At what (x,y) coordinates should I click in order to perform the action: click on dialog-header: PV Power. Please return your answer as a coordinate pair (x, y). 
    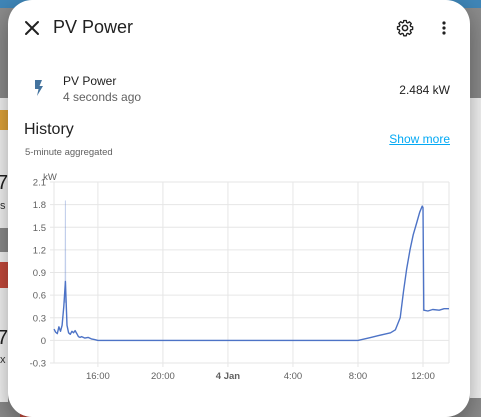
    Looking at the image, I should click on (239, 28).